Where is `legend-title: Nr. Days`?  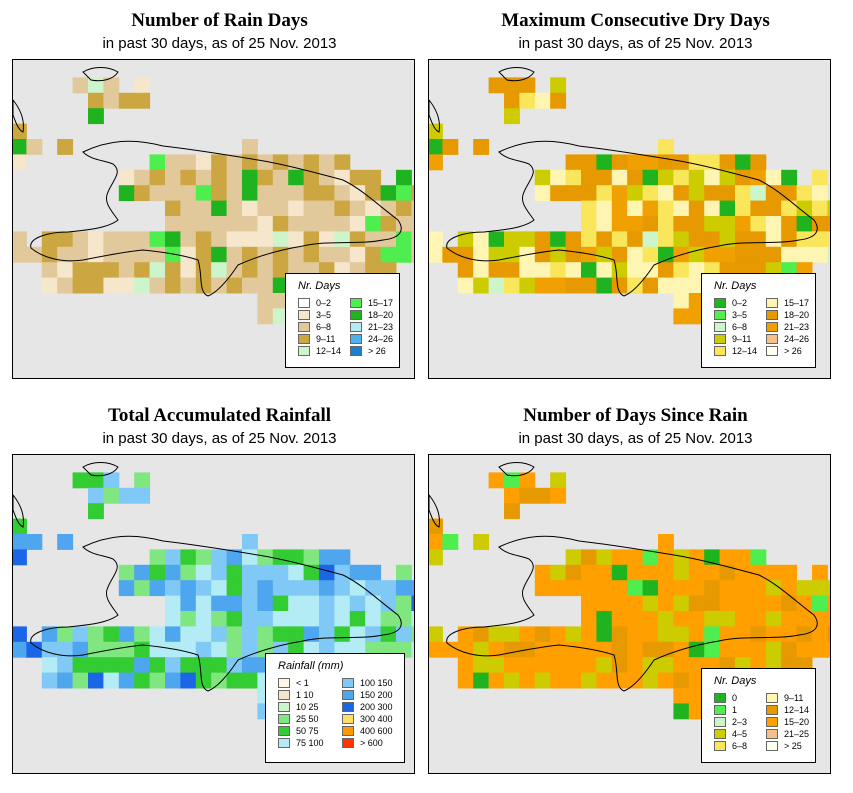 legend-title: Nr. Days is located at coordinates (735, 286).